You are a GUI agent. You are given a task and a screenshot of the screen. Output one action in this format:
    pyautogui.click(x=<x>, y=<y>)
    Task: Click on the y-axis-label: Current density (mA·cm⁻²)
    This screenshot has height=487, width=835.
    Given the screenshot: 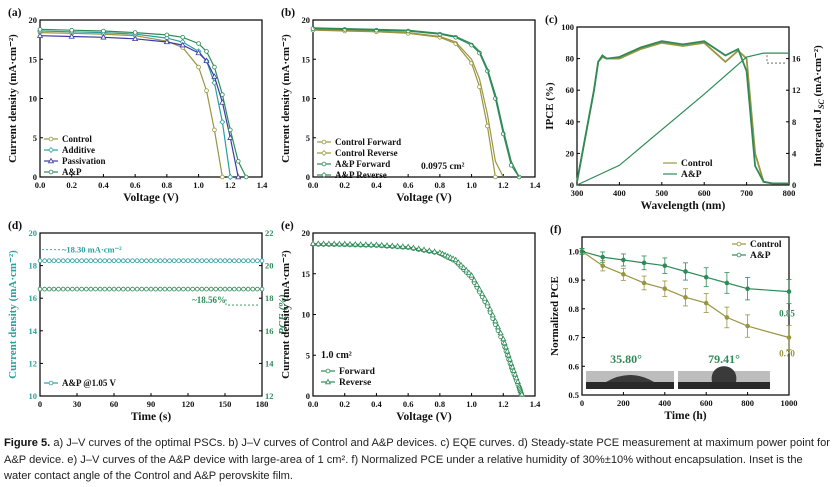 What is the action you would take?
    pyautogui.click(x=13, y=98)
    